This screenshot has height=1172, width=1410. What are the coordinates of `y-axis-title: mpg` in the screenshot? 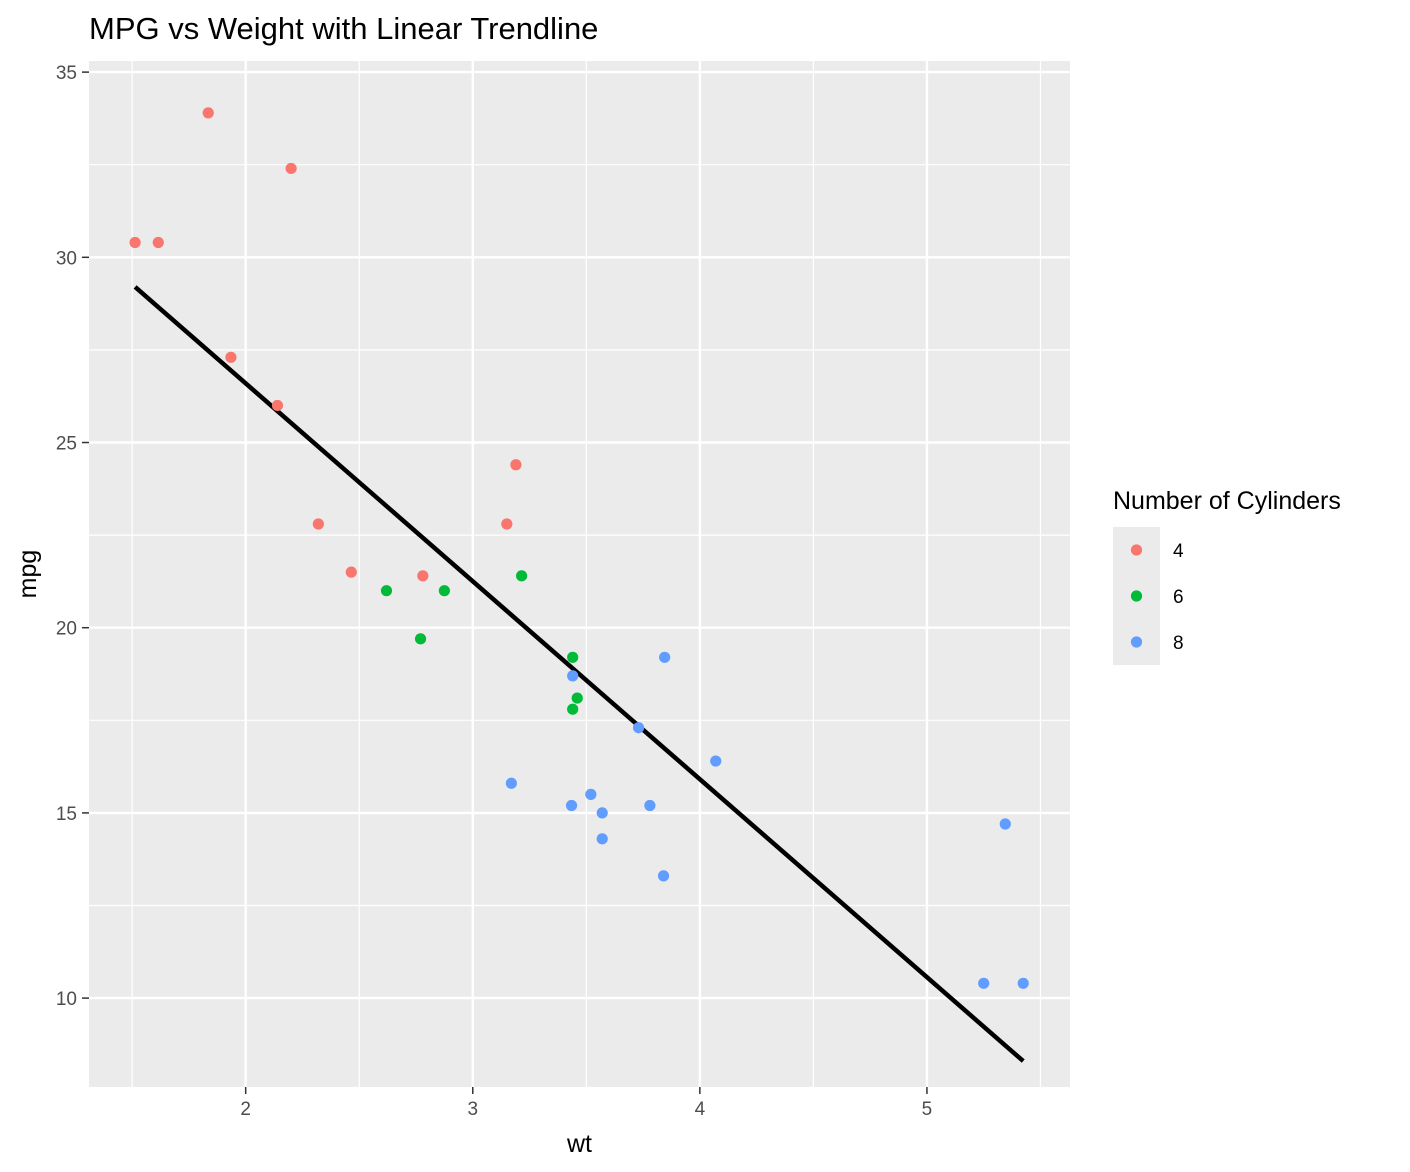 It's located at (28, 574).